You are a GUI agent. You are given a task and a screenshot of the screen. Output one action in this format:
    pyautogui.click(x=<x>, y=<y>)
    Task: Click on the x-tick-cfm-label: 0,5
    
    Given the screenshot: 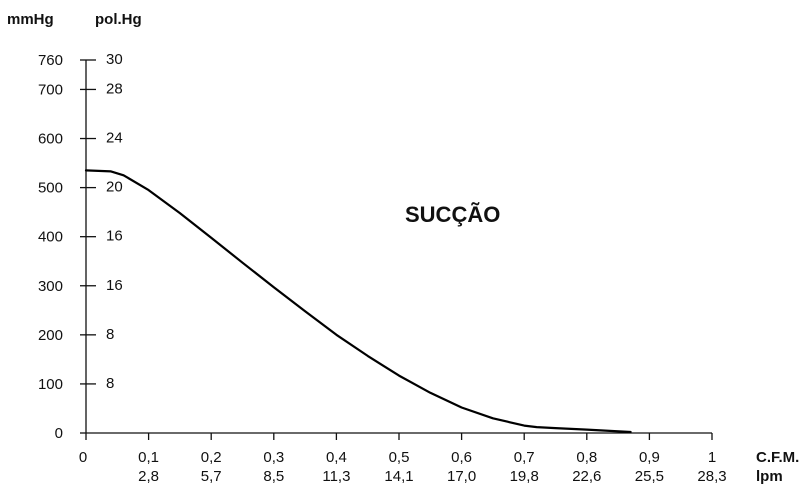 What is the action you would take?
    pyautogui.click(x=399, y=457)
    